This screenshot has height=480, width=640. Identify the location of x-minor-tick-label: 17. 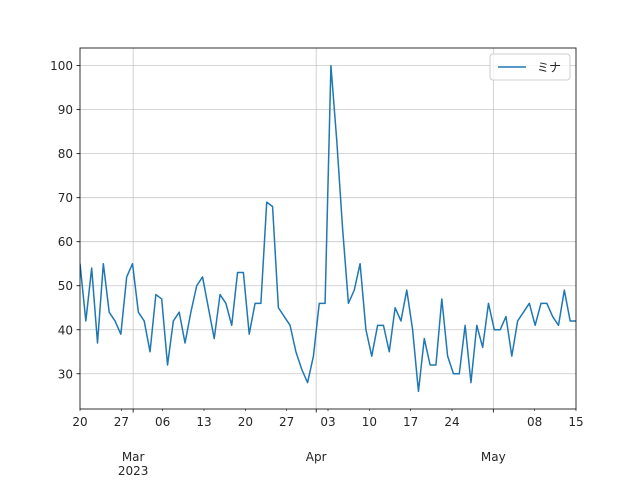
(410, 422).